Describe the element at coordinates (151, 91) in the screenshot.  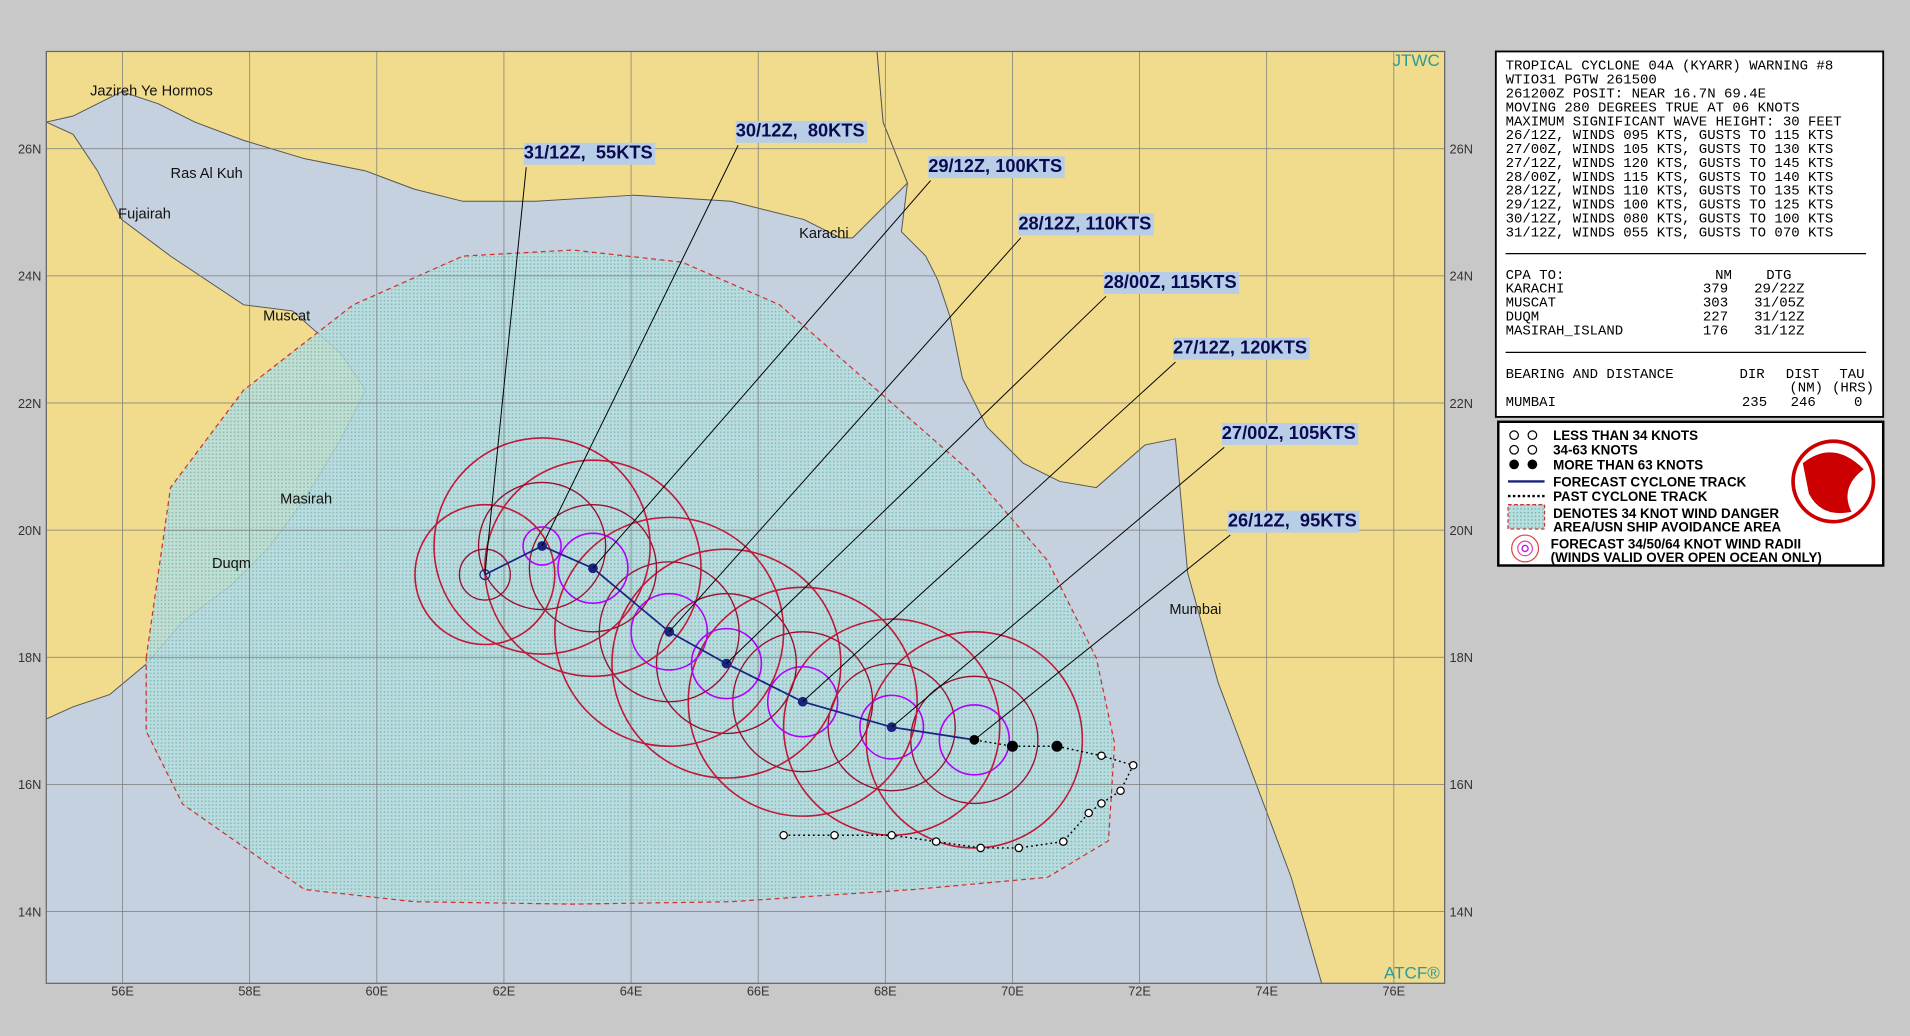
I see `place-name: Jazireh Ye Hormos` at that location.